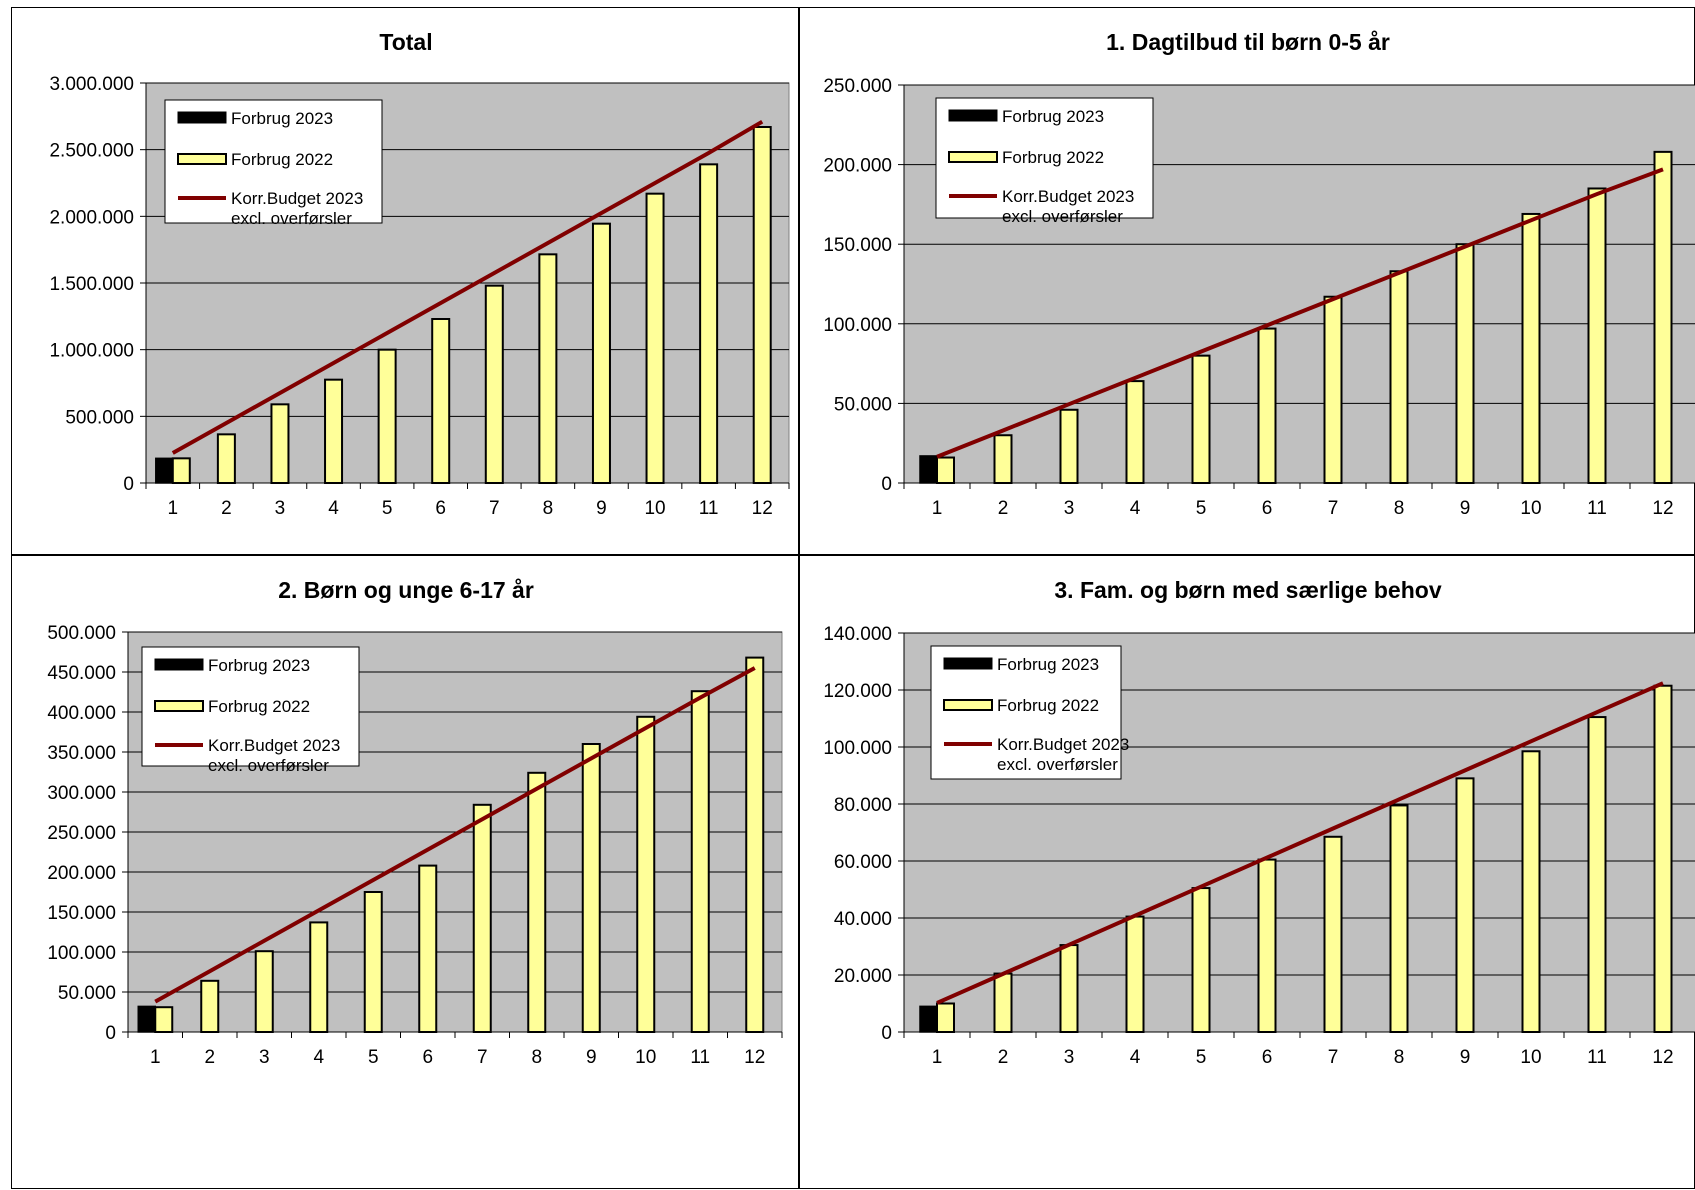 The width and height of the screenshot is (1695, 1190). What do you see at coordinates (81, 833) in the screenshot?
I see `y-tick-label: 250.000` at bounding box center [81, 833].